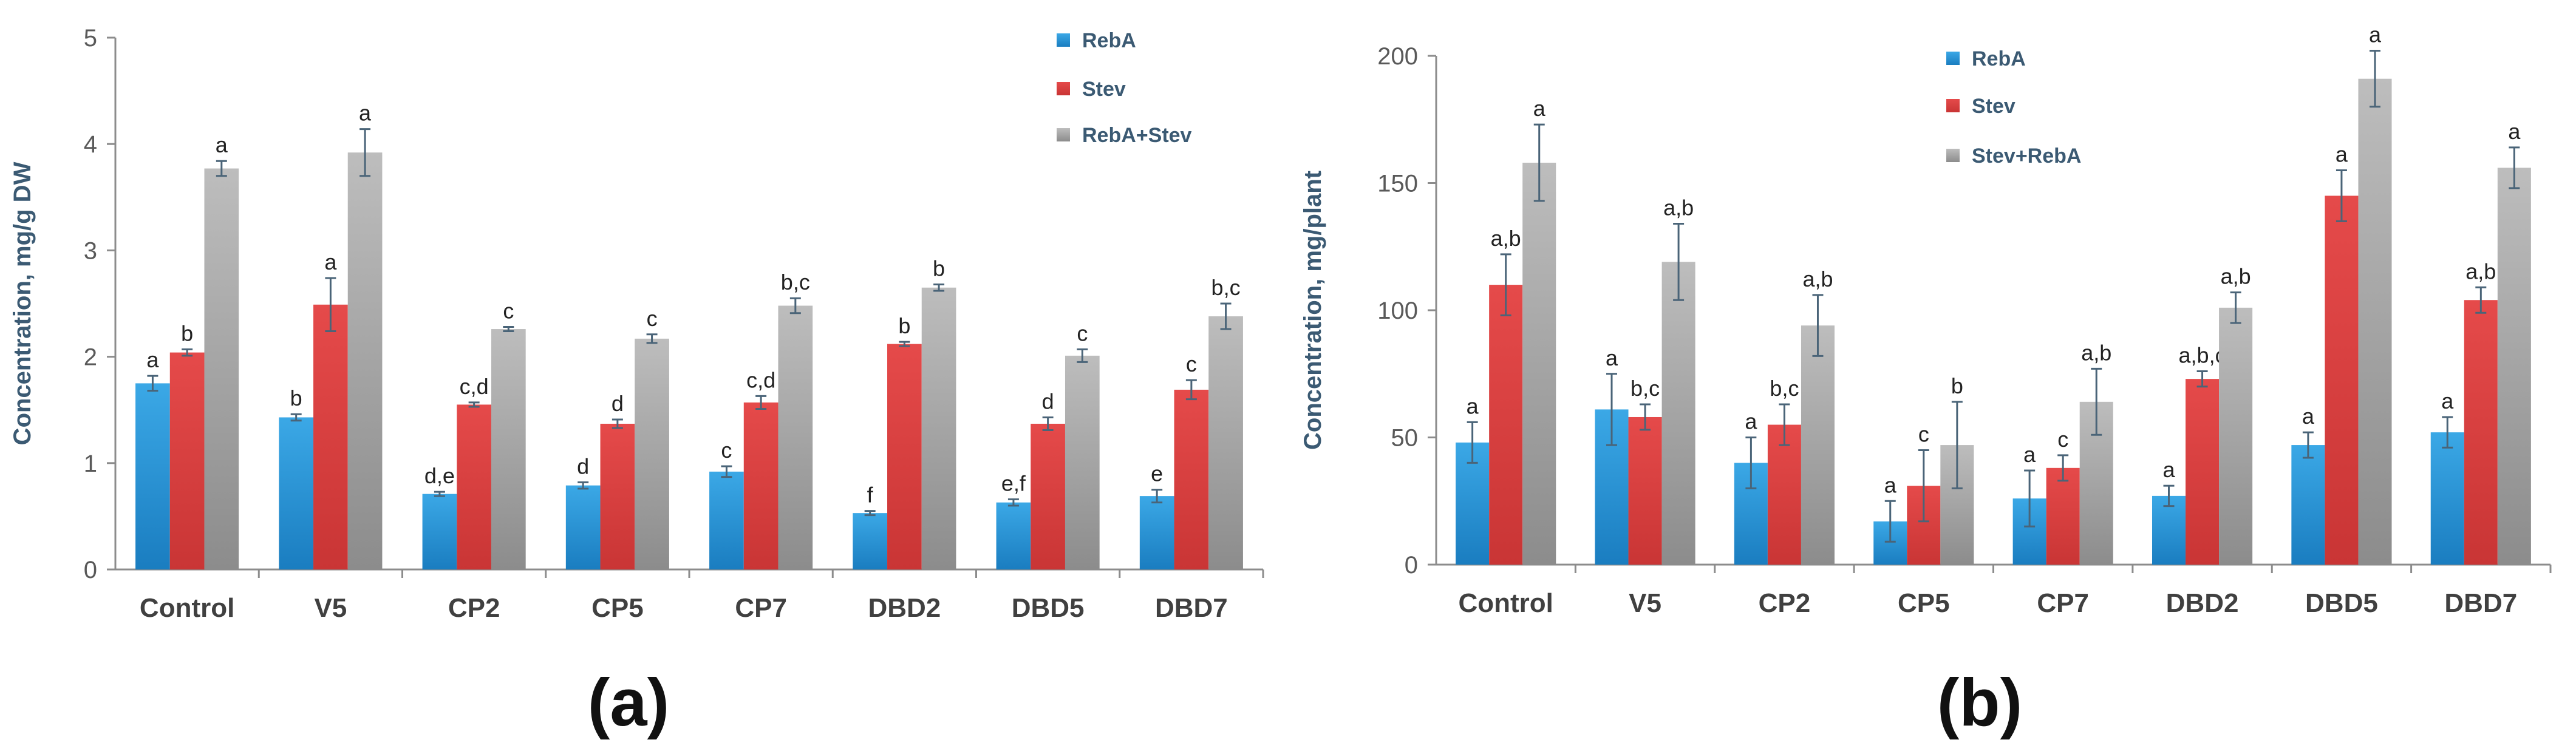 The image size is (2576, 751). I want to click on y-tick-label: 3, so click(91, 250).